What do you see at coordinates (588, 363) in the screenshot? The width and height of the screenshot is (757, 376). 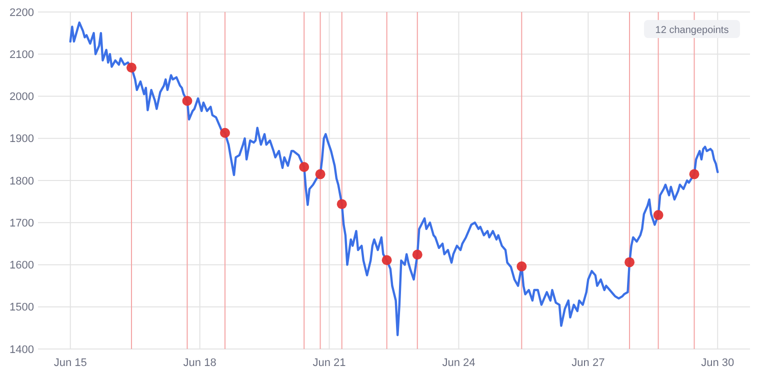 I see `x-tick-label: Jun 27` at bounding box center [588, 363].